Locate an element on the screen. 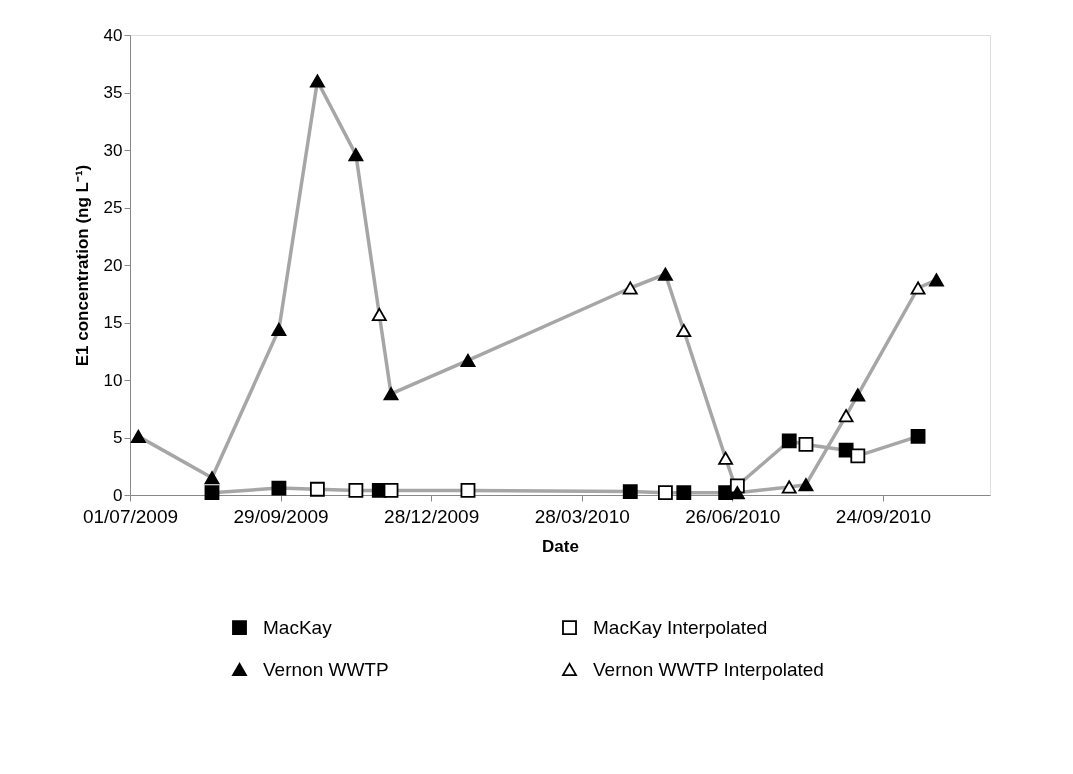 The height and width of the screenshot is (774, 1073). y-tick-label: 10 is located at coordinates (113, 380).